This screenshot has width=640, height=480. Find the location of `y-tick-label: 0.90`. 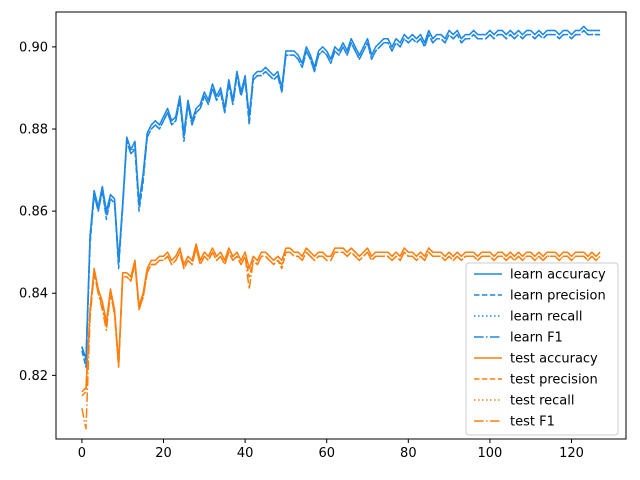

y-tick-label: 0.90 is located at coordinates (33, 47).